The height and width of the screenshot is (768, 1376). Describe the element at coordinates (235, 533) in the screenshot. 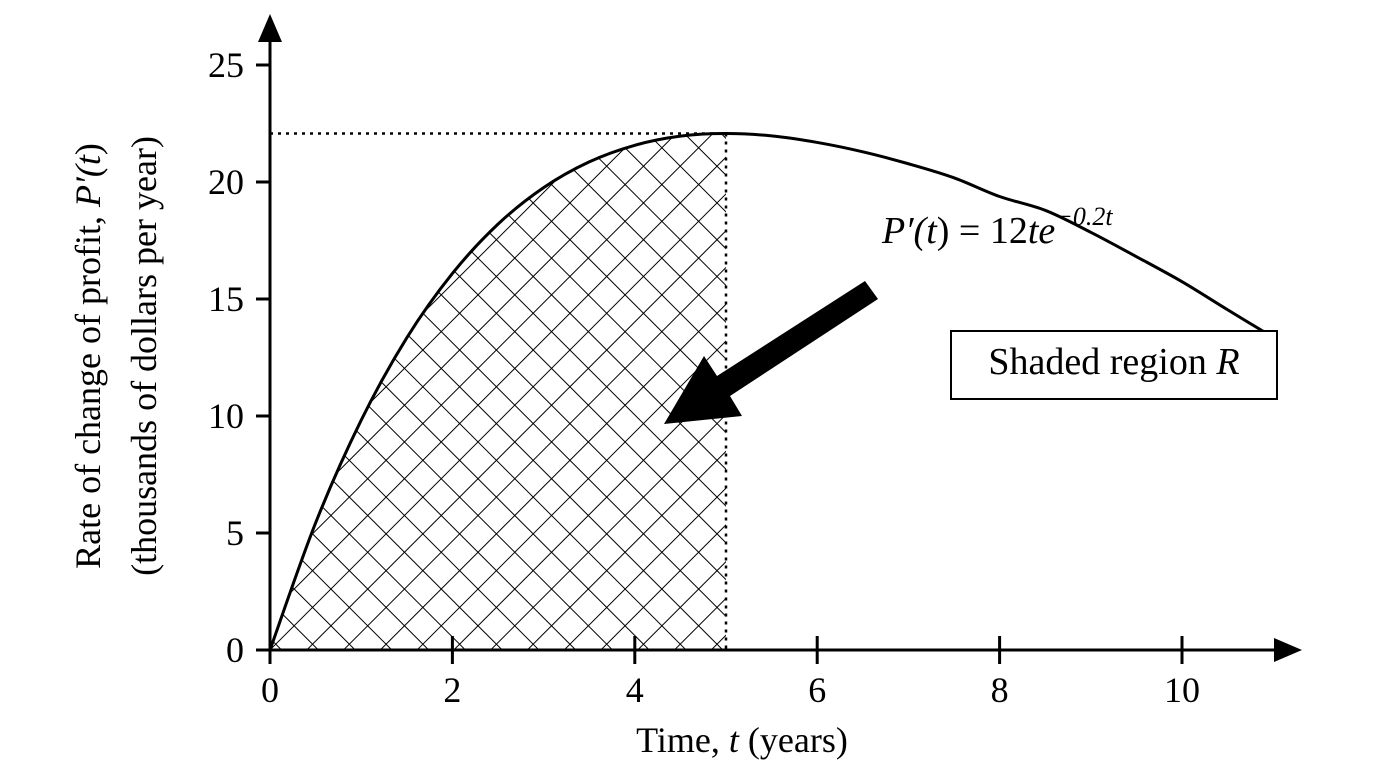

I see `y-tick-label: 5` at that location.